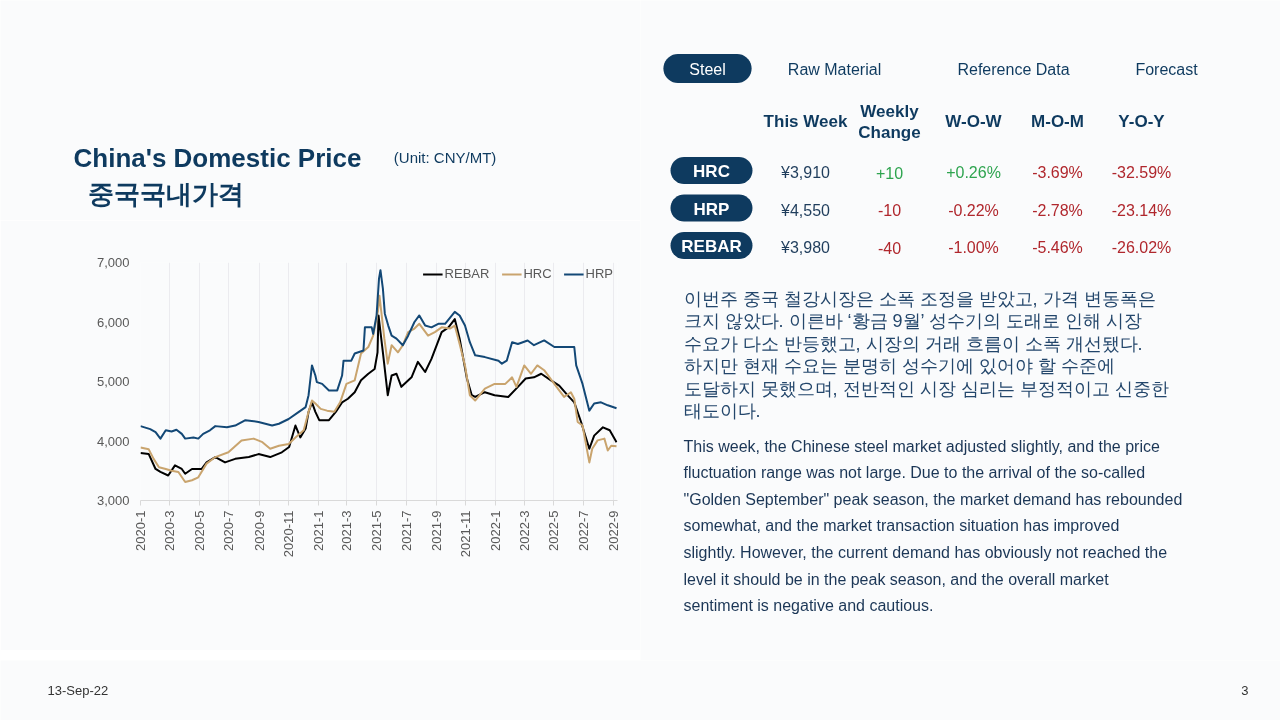  I want to click on text: -32.59%, so click(1141, 172).